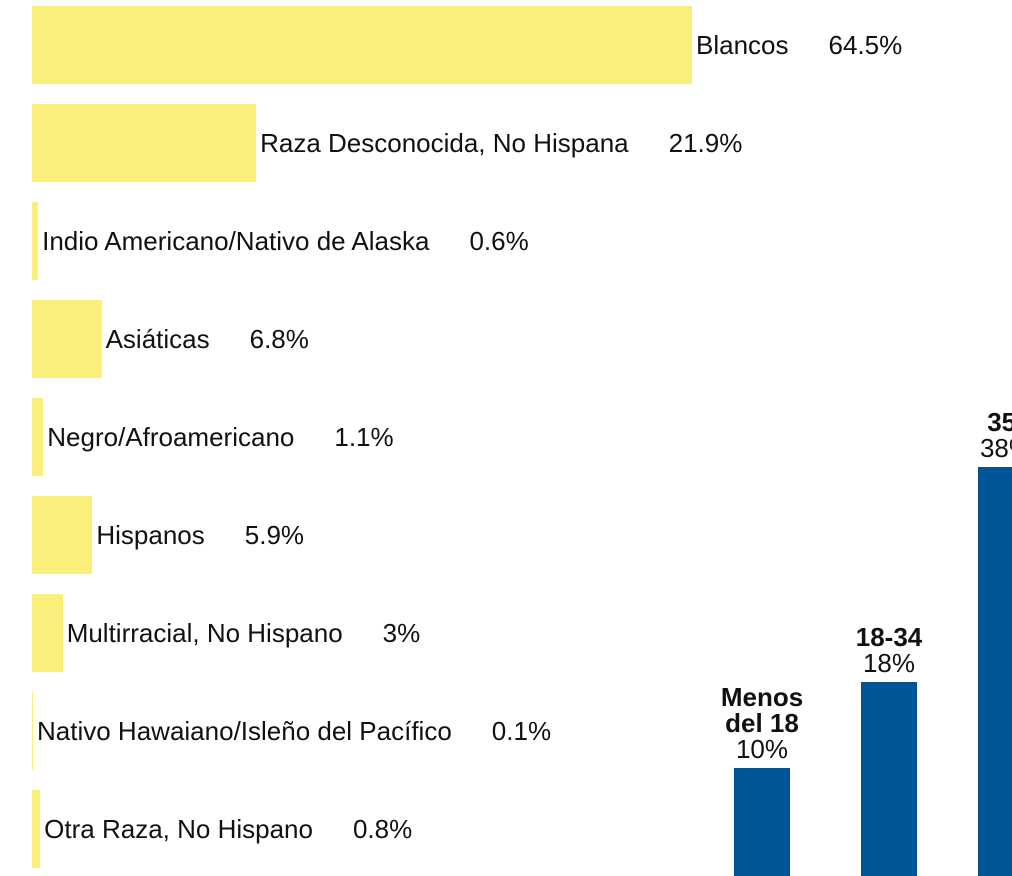  I want to click on value-label: 0.1%, so click(521, 731).